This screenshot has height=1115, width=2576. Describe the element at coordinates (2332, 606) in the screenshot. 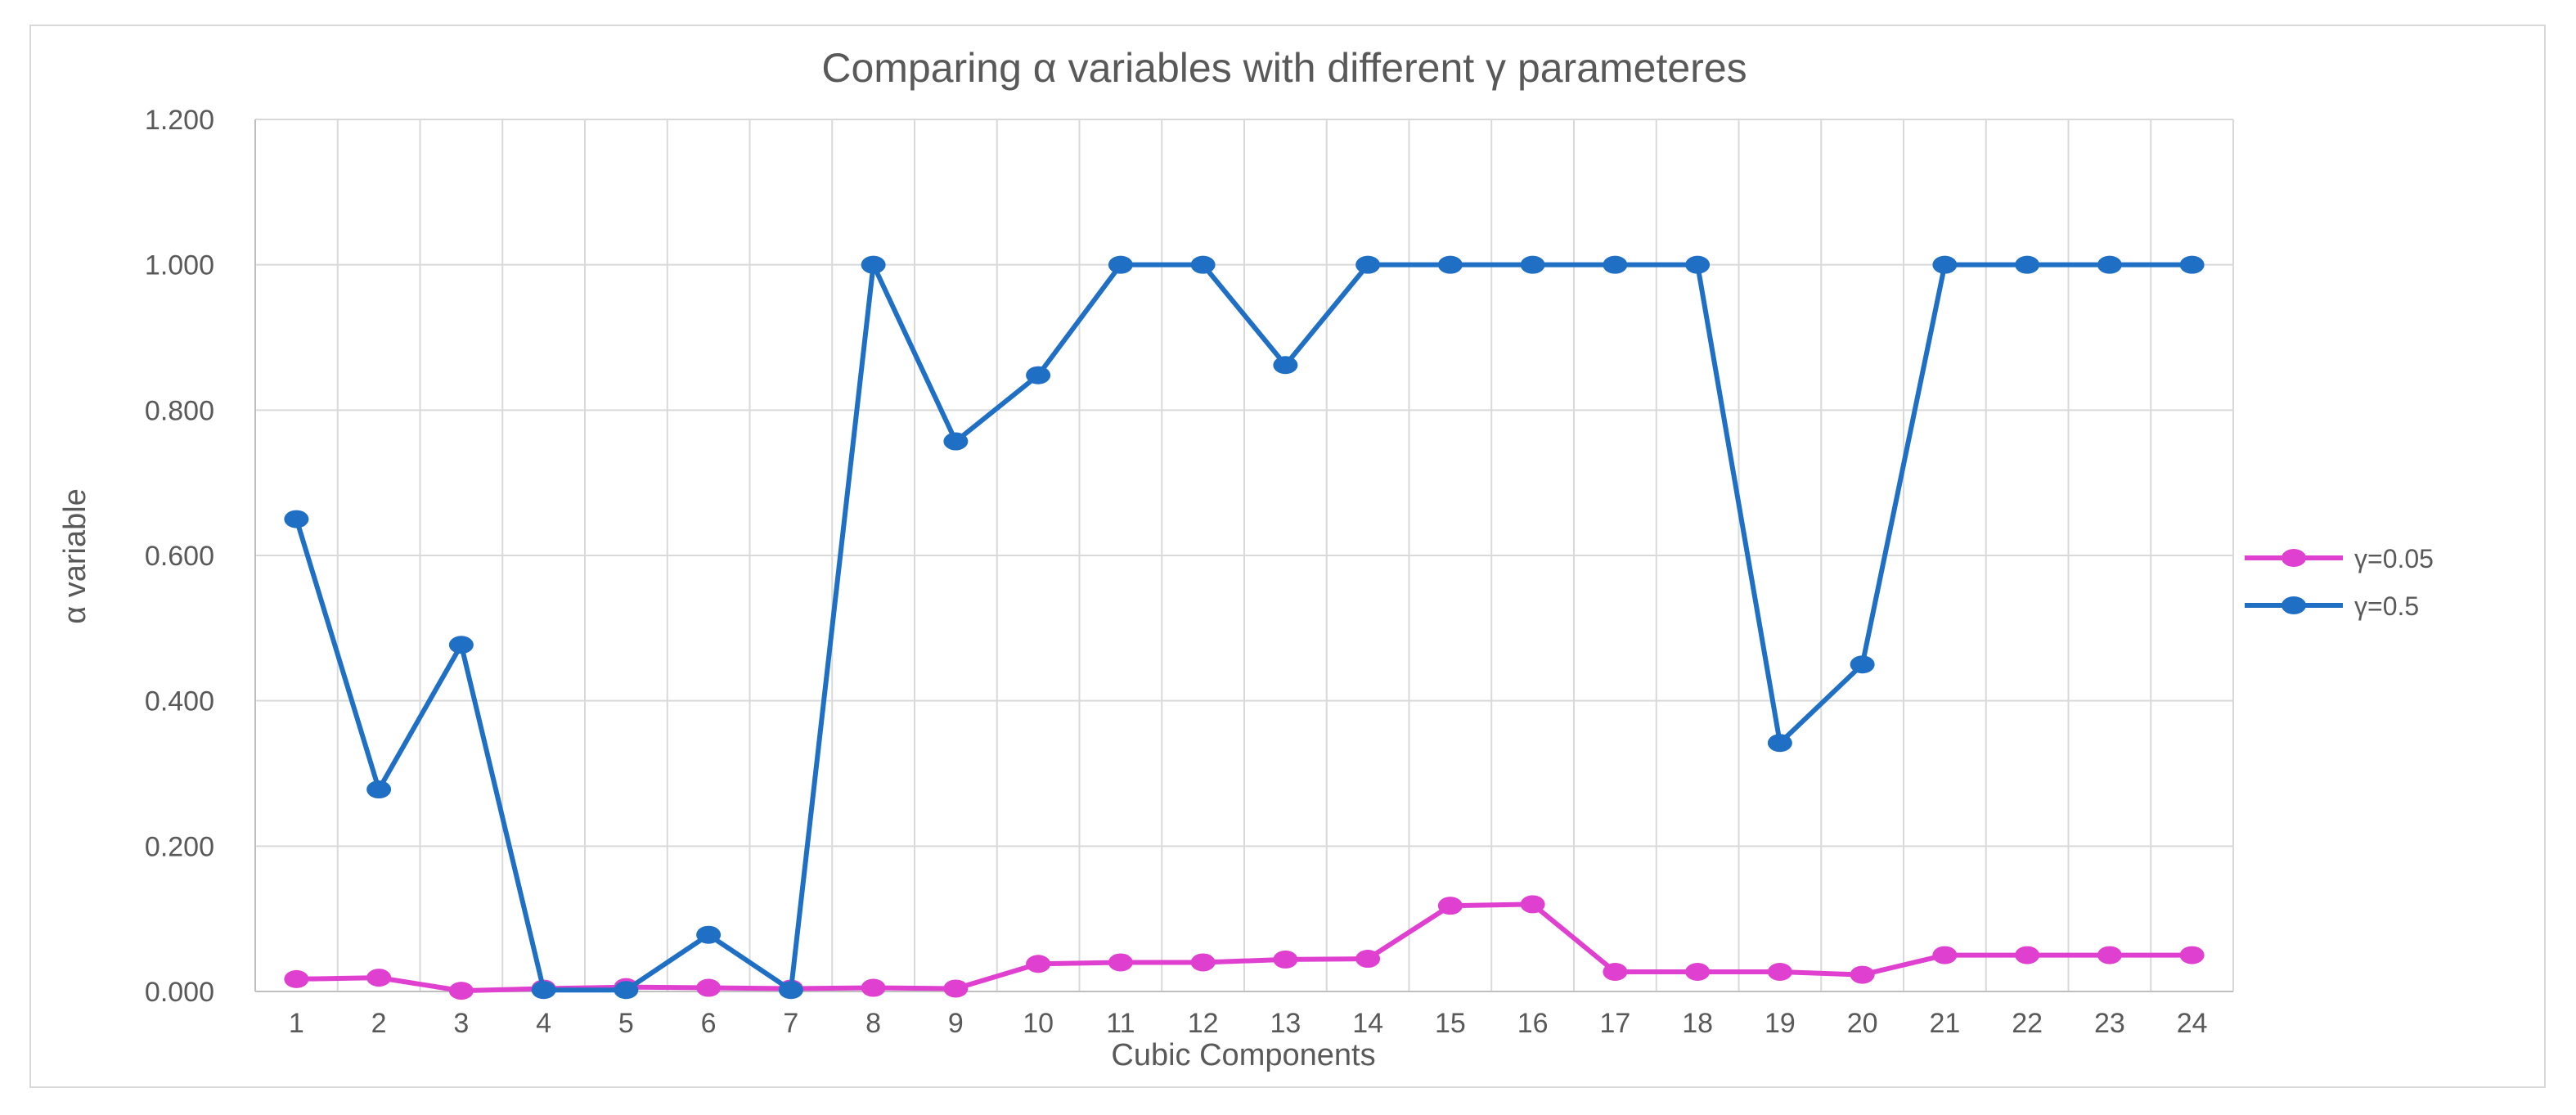

I see `legend-item: γ=0.5` at that location.